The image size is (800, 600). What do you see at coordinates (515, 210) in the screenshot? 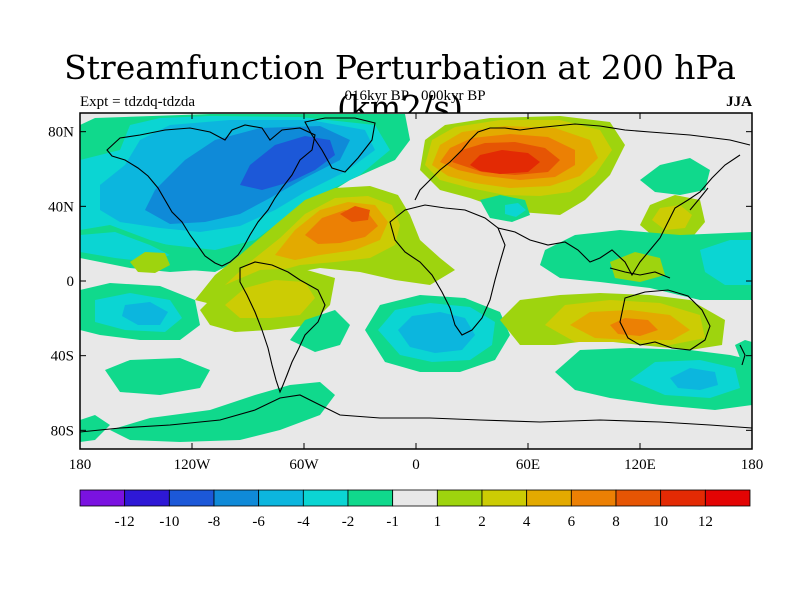
I see `contour-e-af-minus2` at bounding box center [515, 210].